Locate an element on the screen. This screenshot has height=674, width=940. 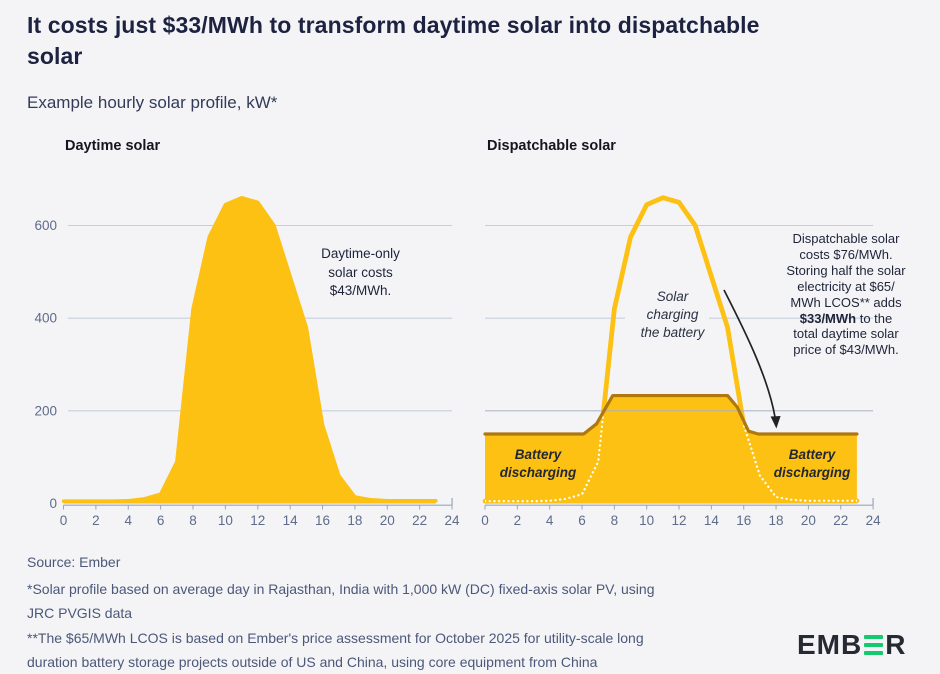
annotation-arrowhead-icon is located at coordinates (775, 422).